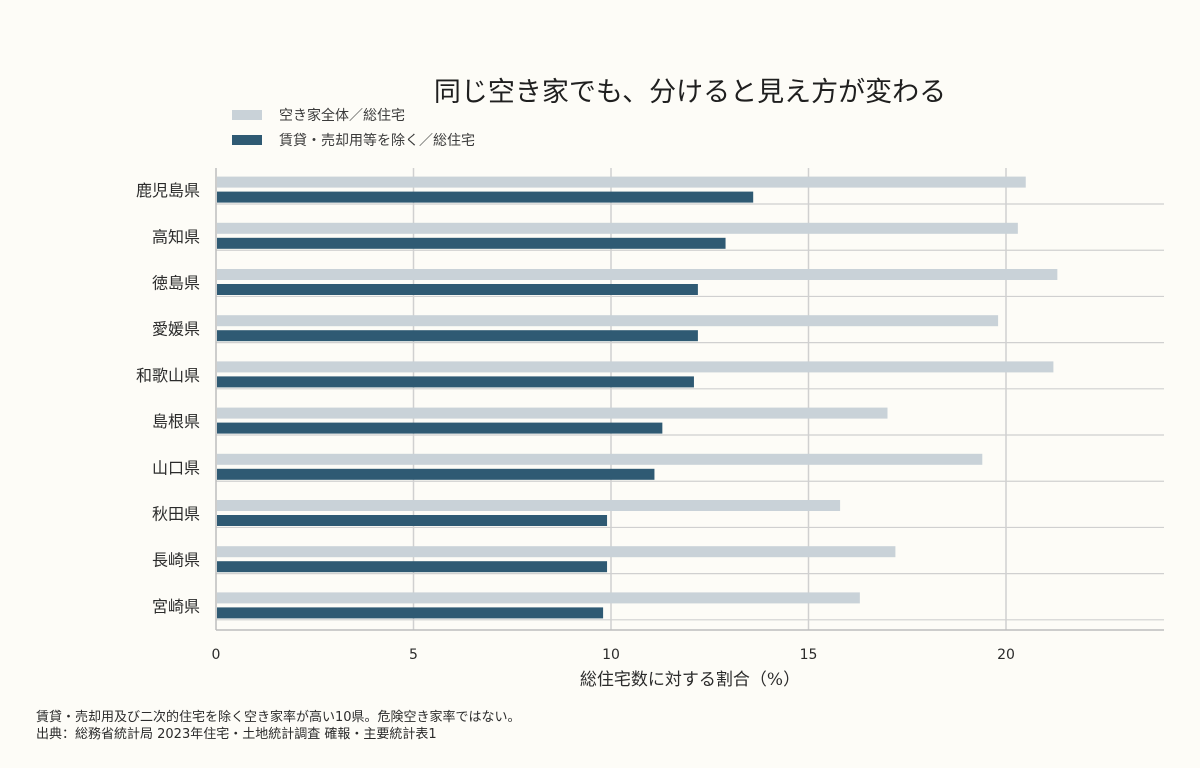  What do you see at coordinates (342, 115) in the screenshot?
I see `legend-label-total: 空き家全体／総住宅` at bounding box center [342, 115].